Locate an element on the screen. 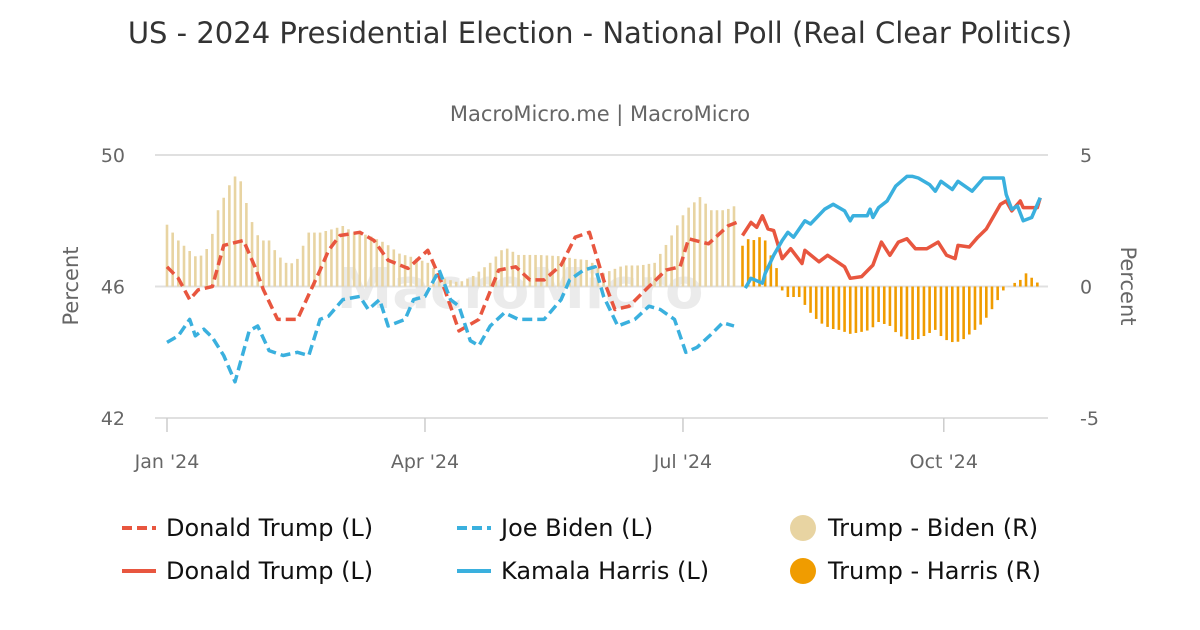 The height and width of the screenshot is (630, 1200). legend-circle-icon is located at coordinates (803, 528).